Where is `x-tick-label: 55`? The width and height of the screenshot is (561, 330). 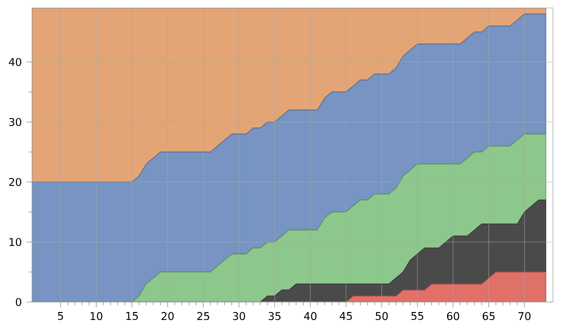 x-tick-label: 55 is located at coordinates (417, 316).